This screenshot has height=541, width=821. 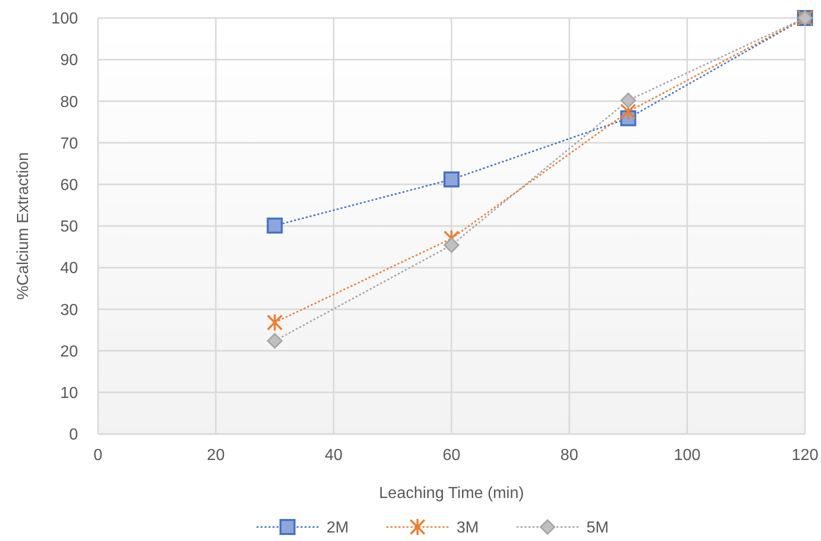 What do you see at coordinates (69, 185) in the screenshot?
I see `y-tick-label: 60` at bounding box center [69, 185].